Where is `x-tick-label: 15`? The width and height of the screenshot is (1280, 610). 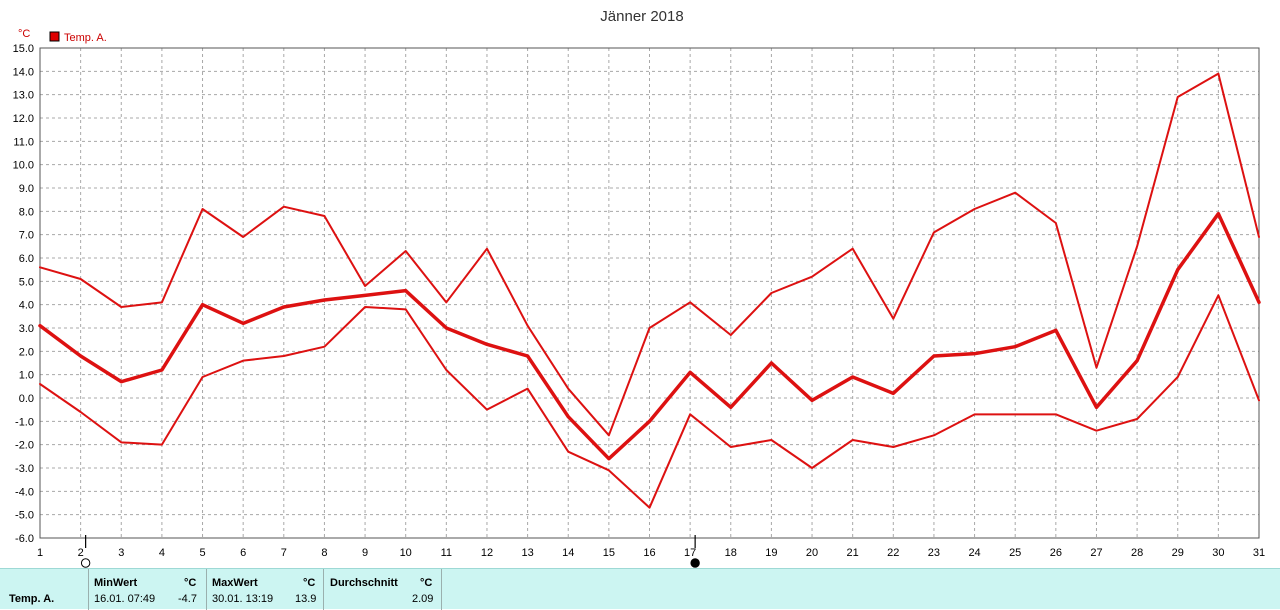 x-tick-label: 15 is located at coordinates (609, 553).